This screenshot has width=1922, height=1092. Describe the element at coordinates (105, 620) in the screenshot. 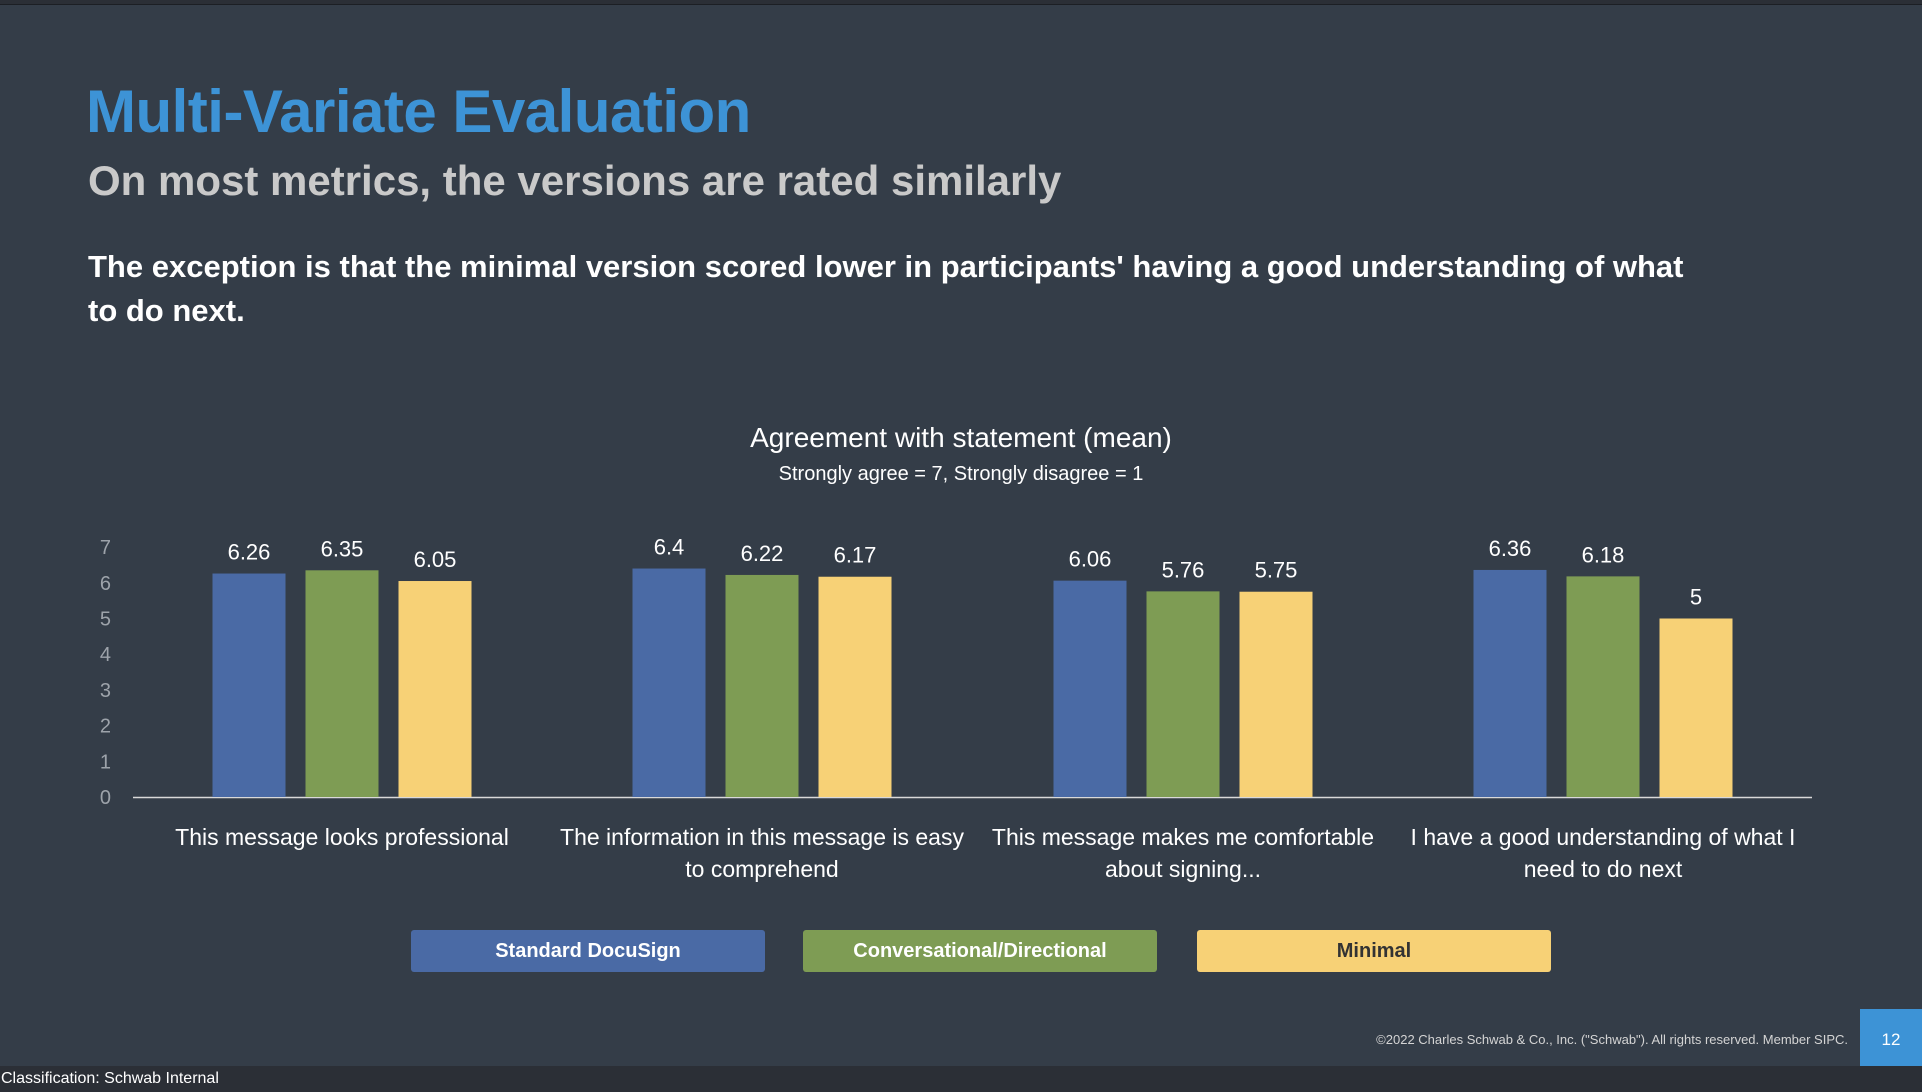

I see `y-tick-label: 5` at that location.